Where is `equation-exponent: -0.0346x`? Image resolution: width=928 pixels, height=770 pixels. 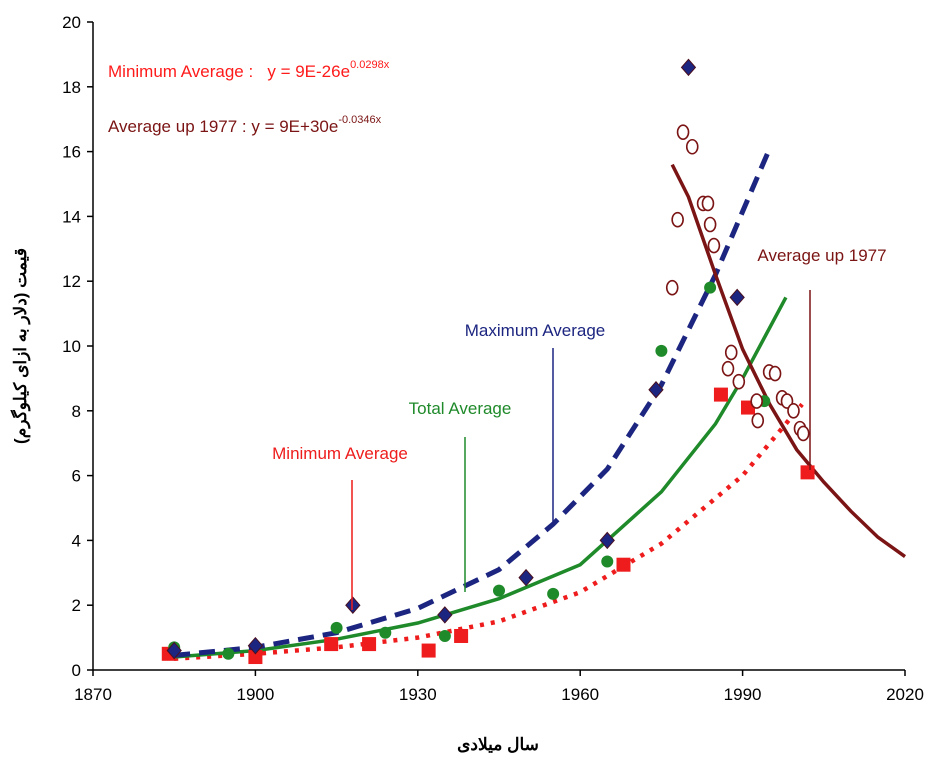 equation-exponent: -0.0346x is located at coordinates (359, 120).